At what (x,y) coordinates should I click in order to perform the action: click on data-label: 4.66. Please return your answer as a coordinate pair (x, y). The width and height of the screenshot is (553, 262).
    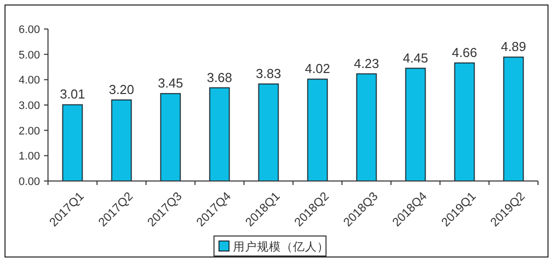
    Looking at the image, I should click on (465, 52).